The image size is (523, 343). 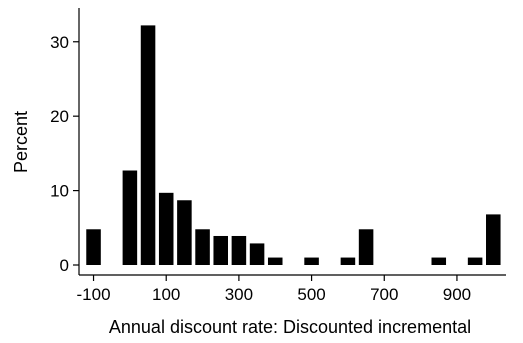 I want to click on x-tick-label: 900, so click(x=457, y=294).